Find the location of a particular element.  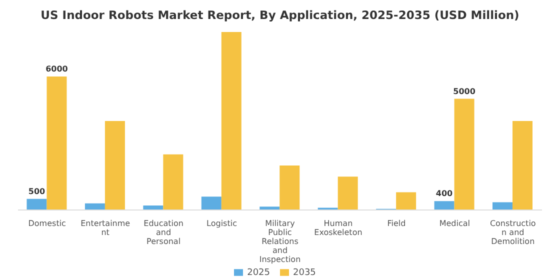

x-tick-label: Medical is located at coordinates (454, 223).